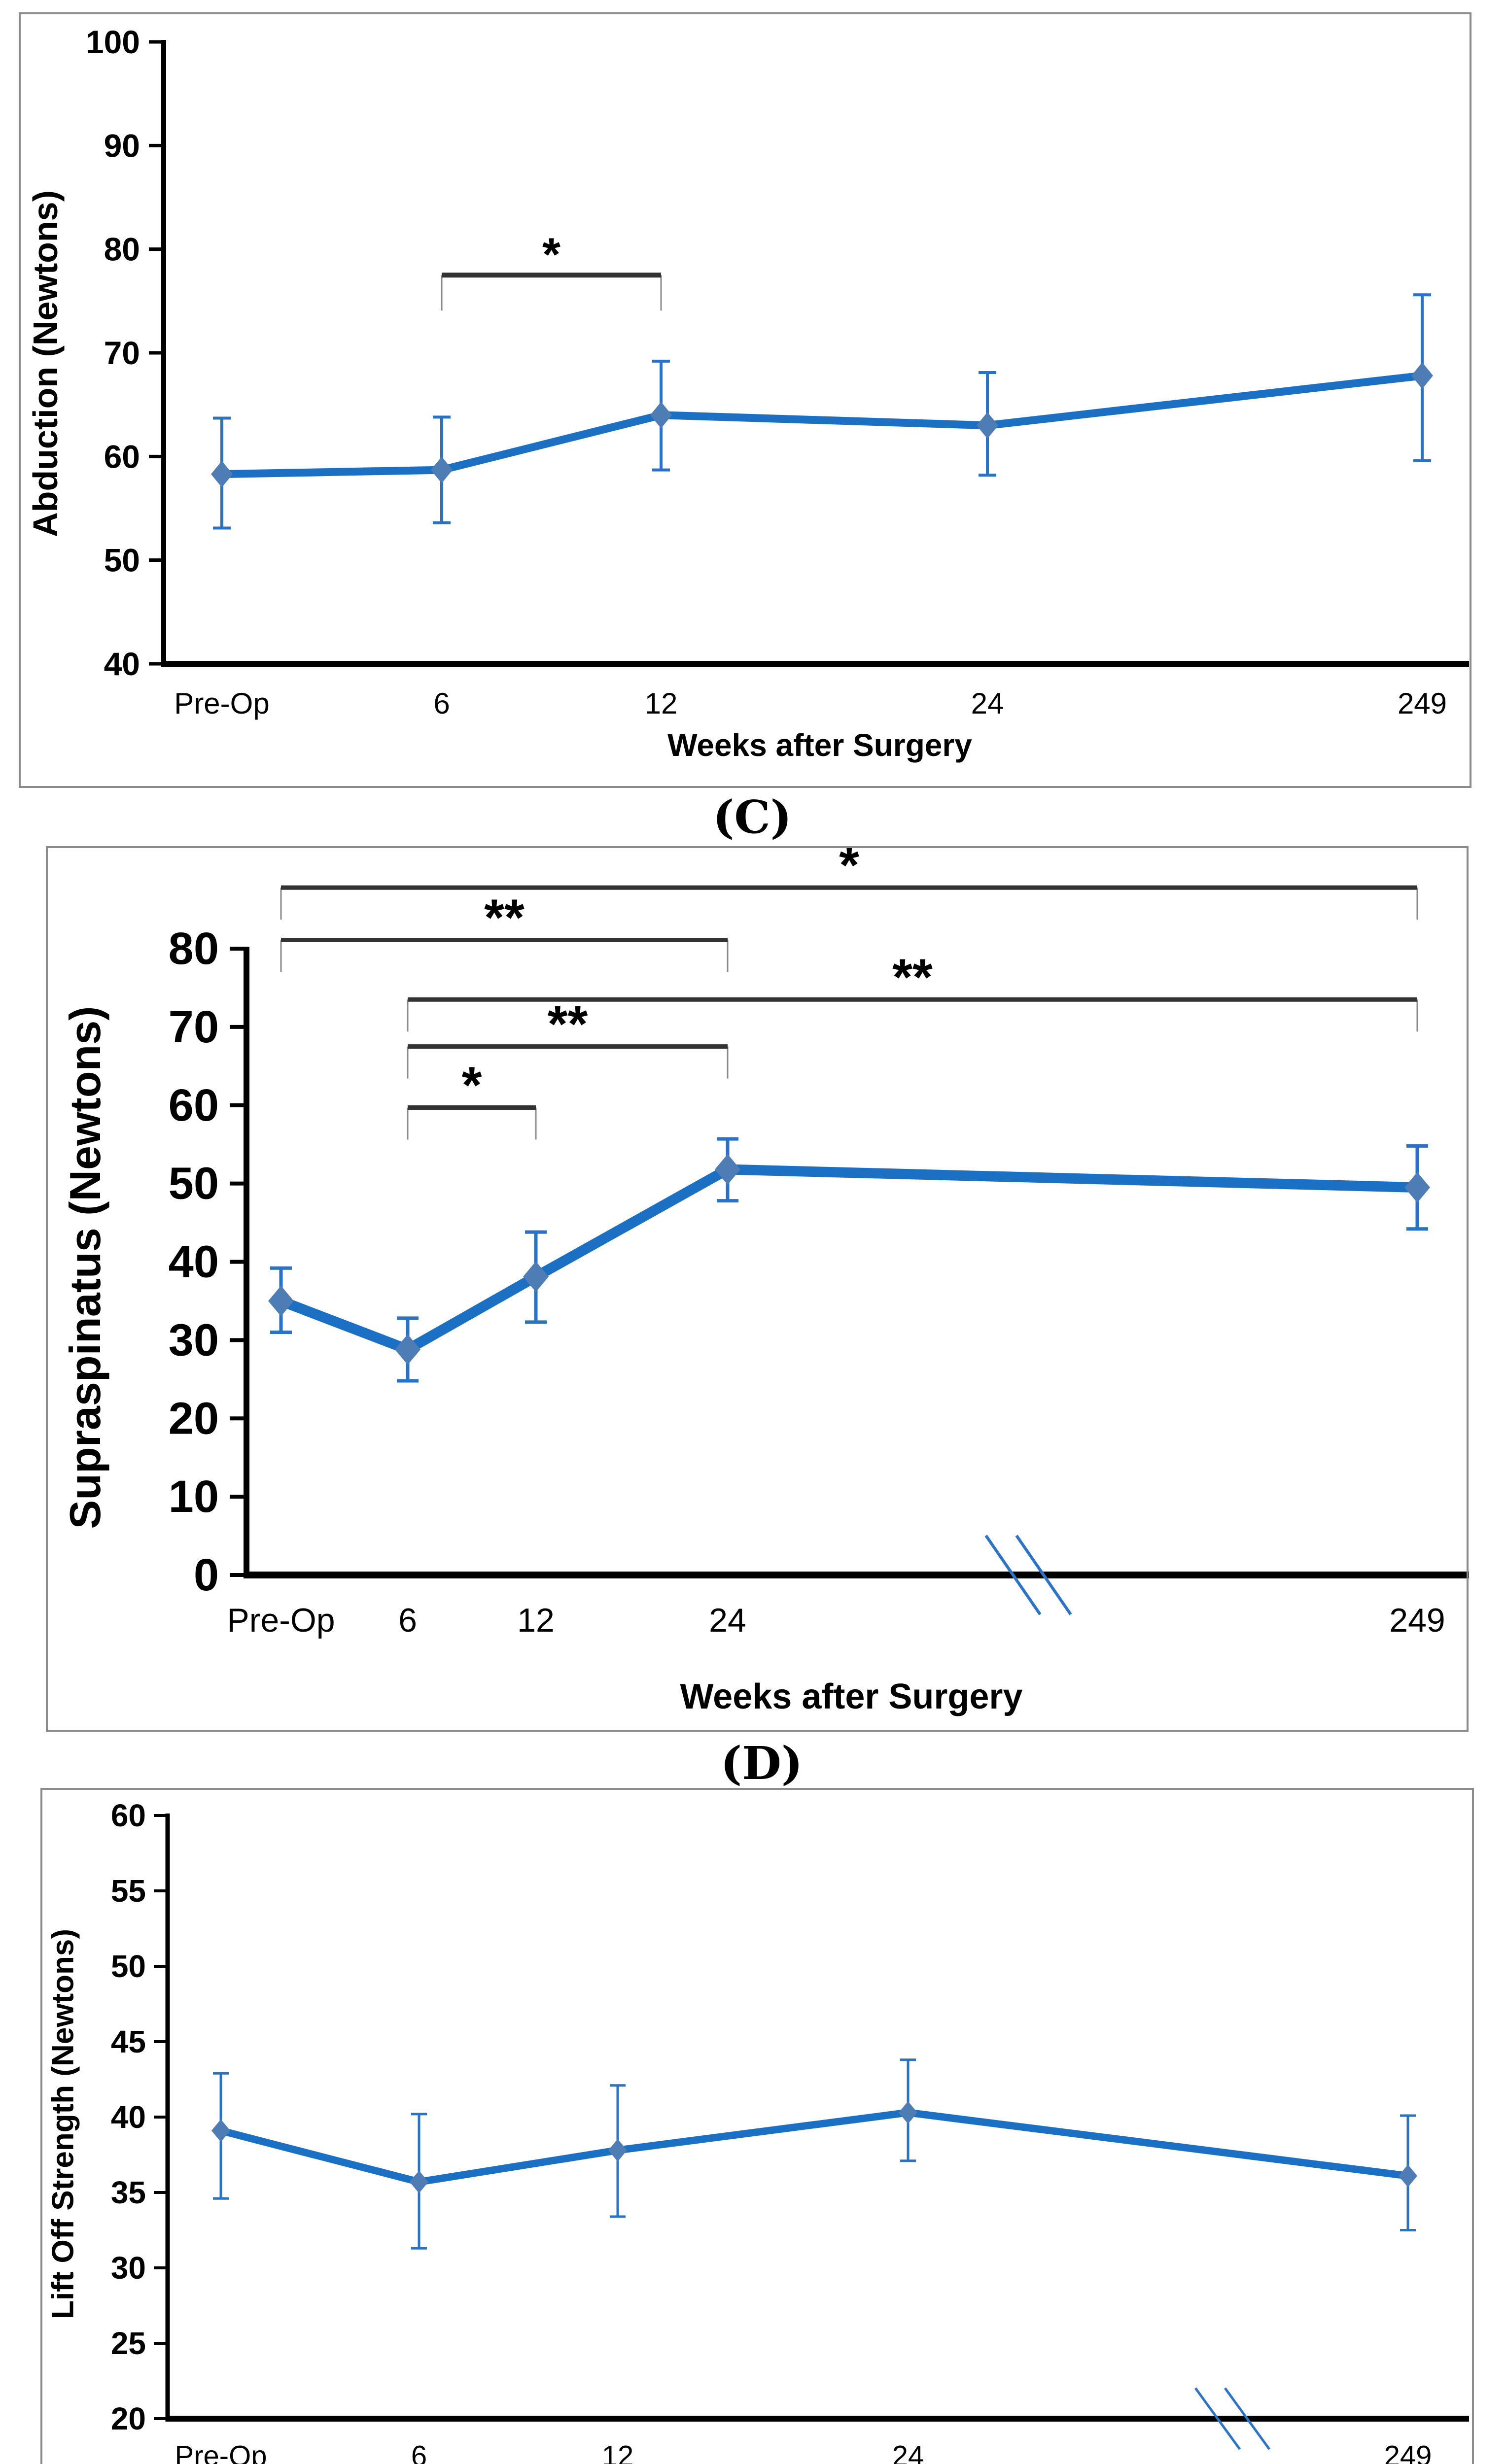 The width and height of the screenshot is (1506, 2464). What do you see at coordinates (45, 363) in the screenshot?
I see `y-axis-title-abduction: Abduction (Newtons)` at bounding box center [45, 363].